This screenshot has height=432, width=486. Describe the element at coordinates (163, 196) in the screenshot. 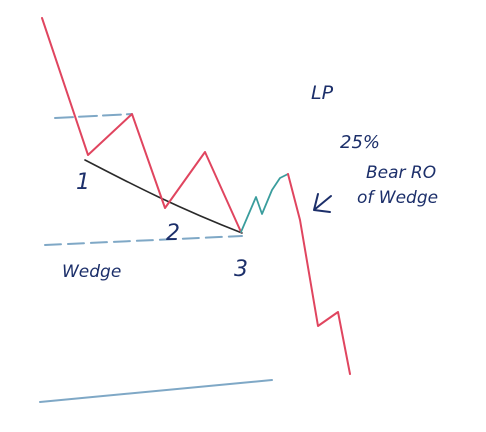

I see `wedge-trend-line` at that location.